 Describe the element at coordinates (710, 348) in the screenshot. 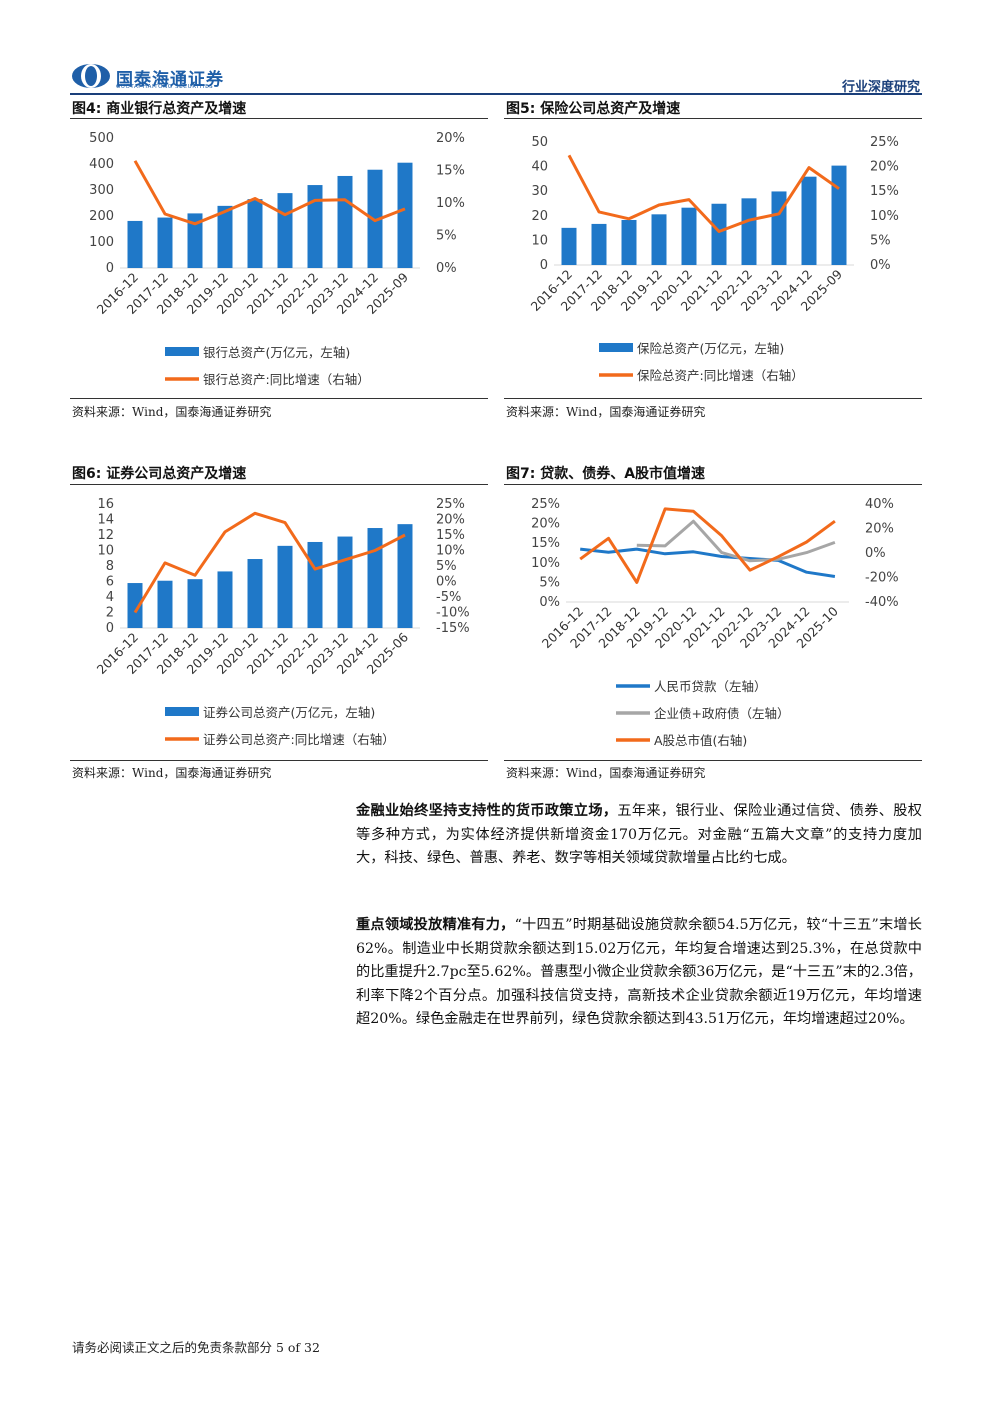

I see `legend-label: 保险总资产(万亿元，左轴)` at that location.